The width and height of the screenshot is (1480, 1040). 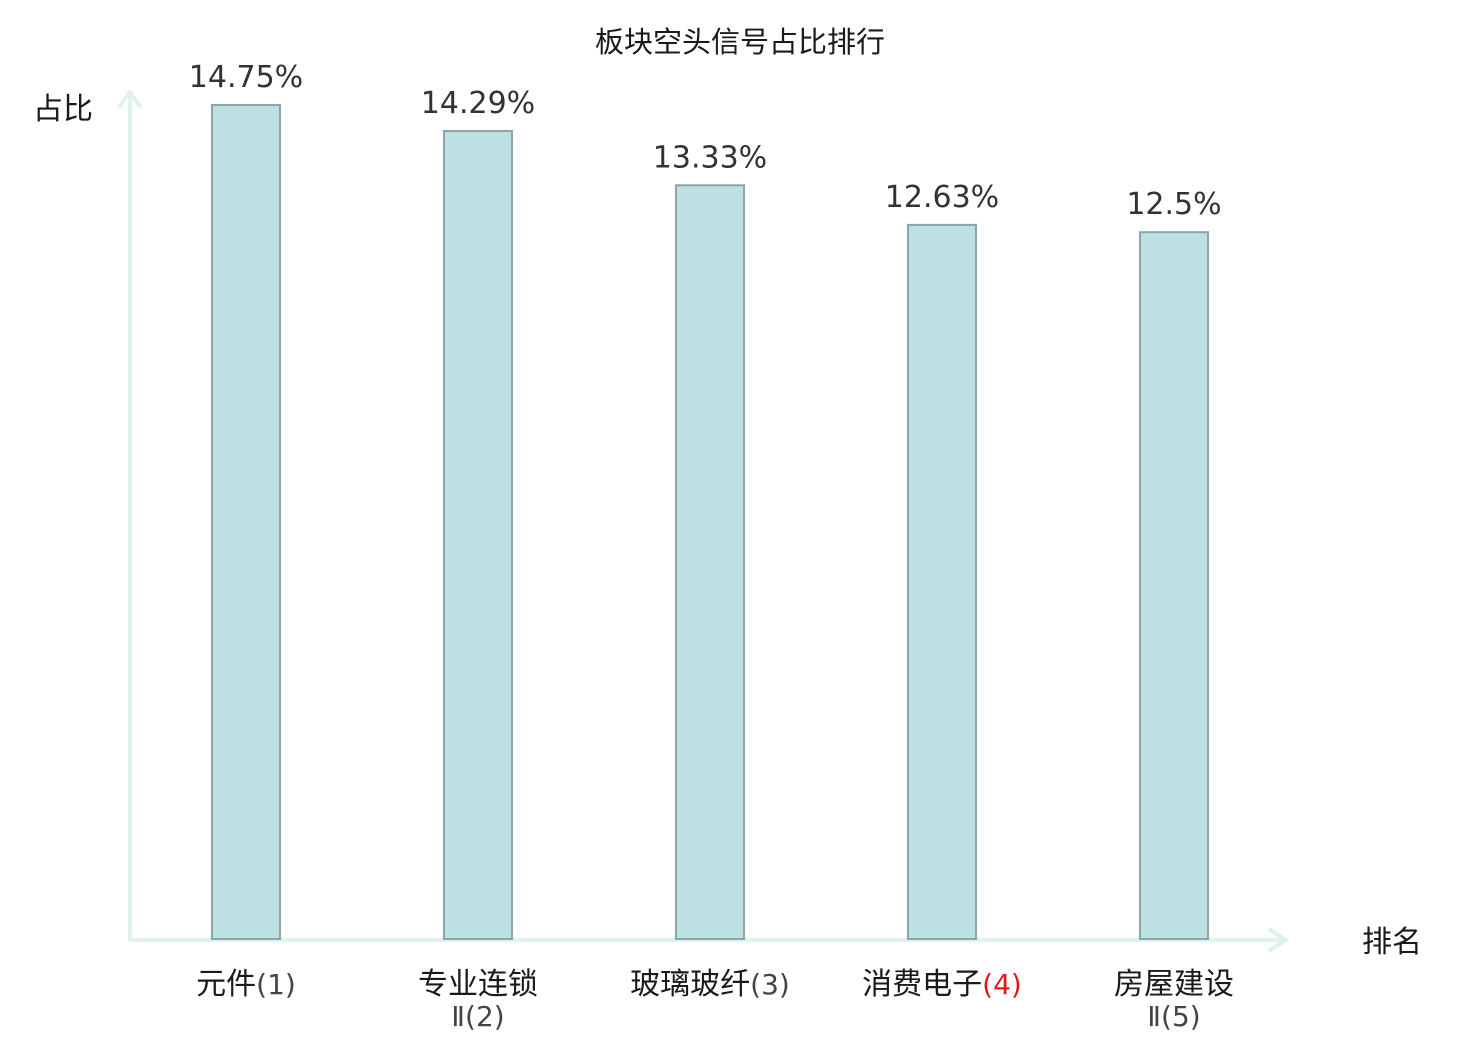 I want to click on data-label: 12.5%, so click(x=1173, y=204).